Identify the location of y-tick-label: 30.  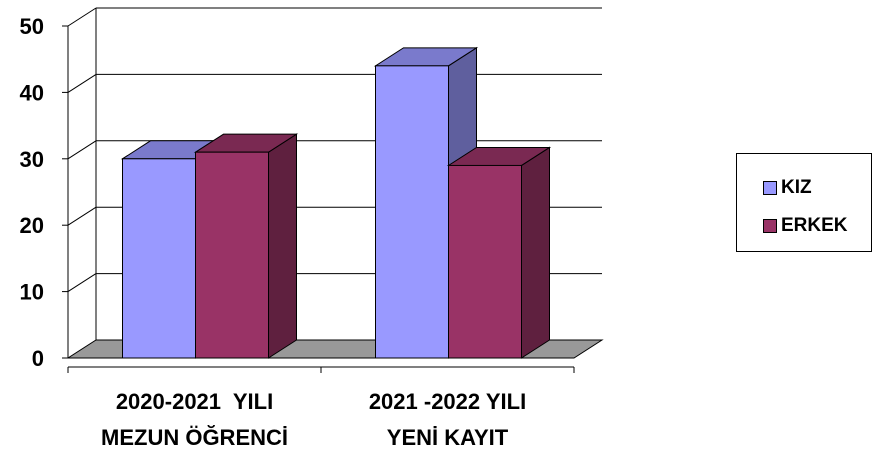
(32, 159).